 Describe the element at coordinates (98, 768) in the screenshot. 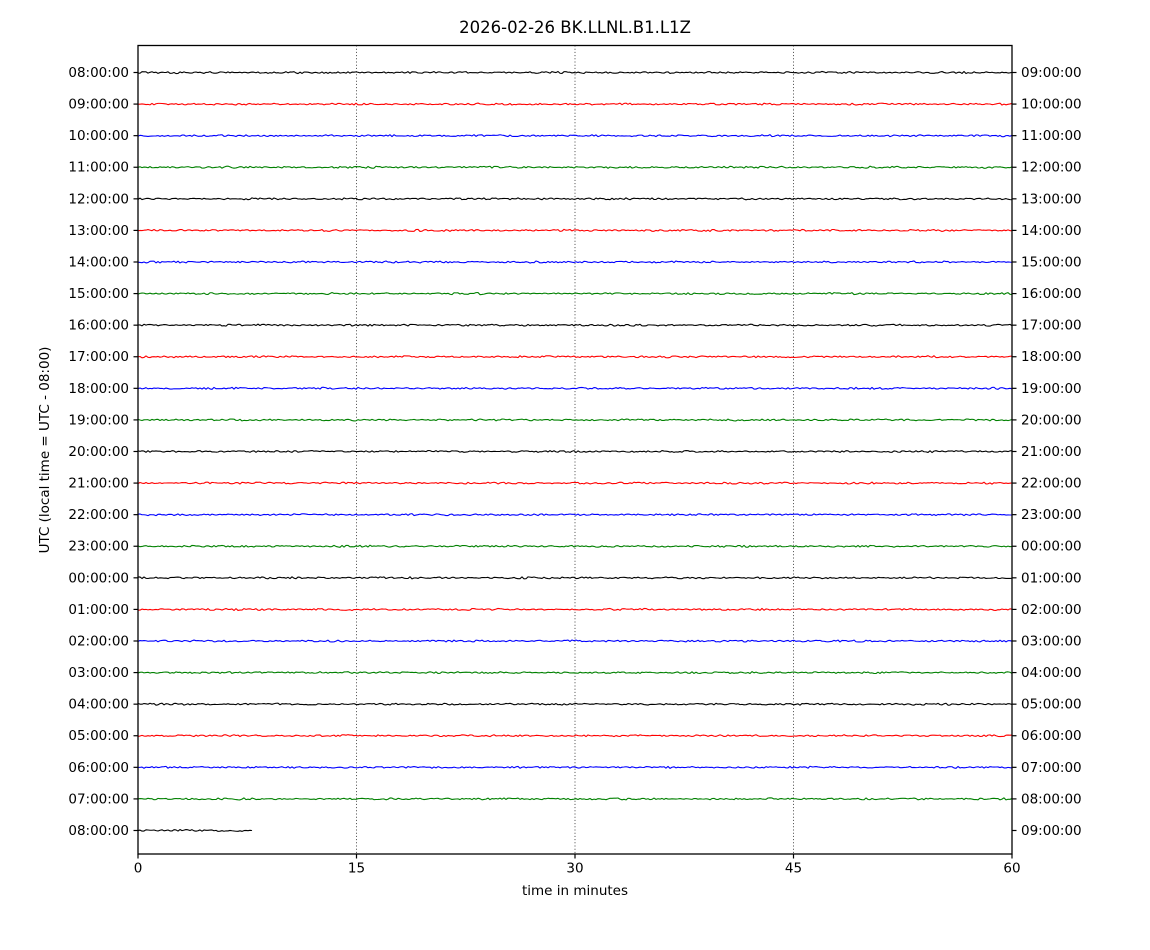

I see `utc-hour-label: 06:00:00` at that location.